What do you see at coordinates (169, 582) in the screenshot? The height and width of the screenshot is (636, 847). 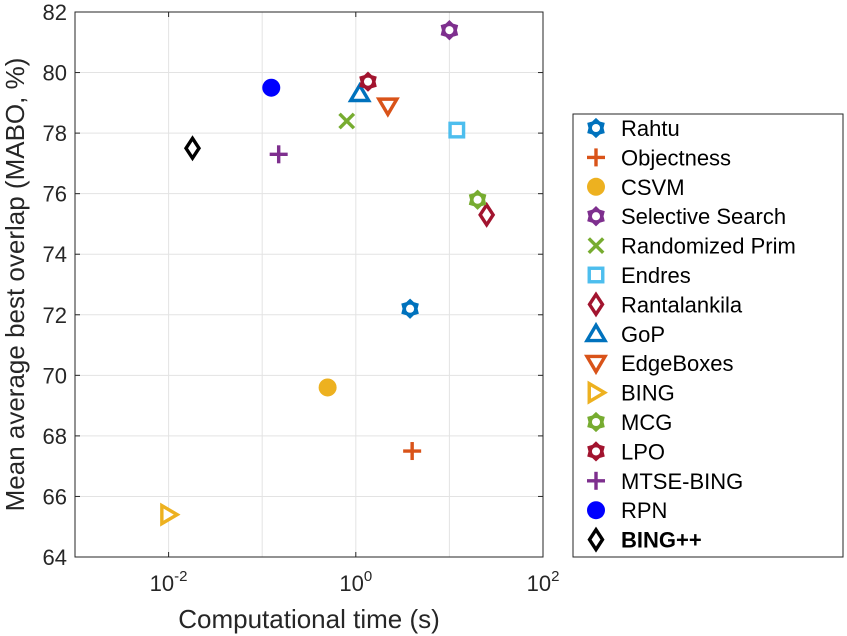 I see `x-tick-label: 10⁻²` at bounding box center [169, 582].